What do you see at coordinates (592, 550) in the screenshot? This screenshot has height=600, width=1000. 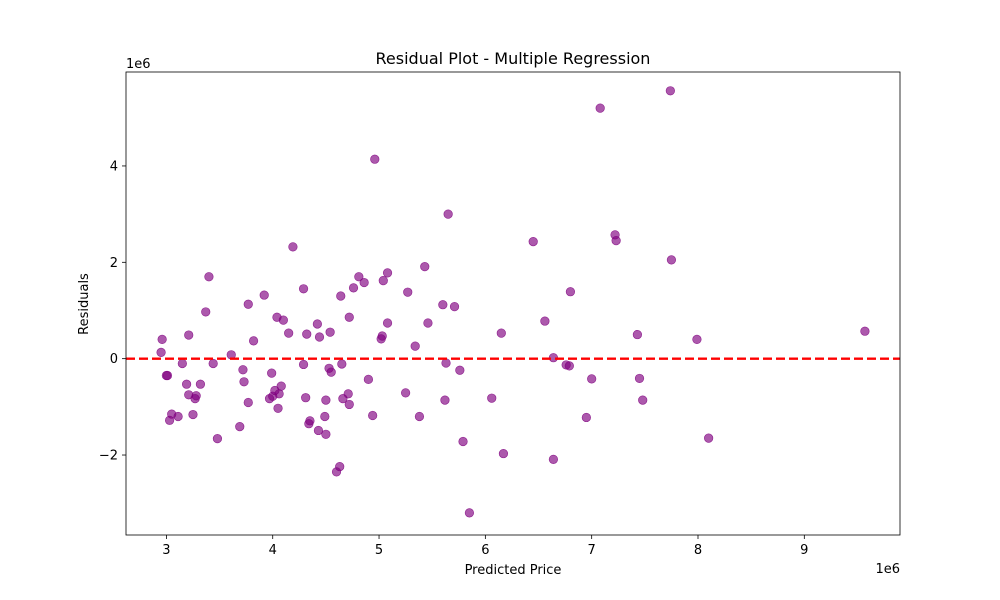 I see `x-tick-label: 7` at bounding box center [592, 550].